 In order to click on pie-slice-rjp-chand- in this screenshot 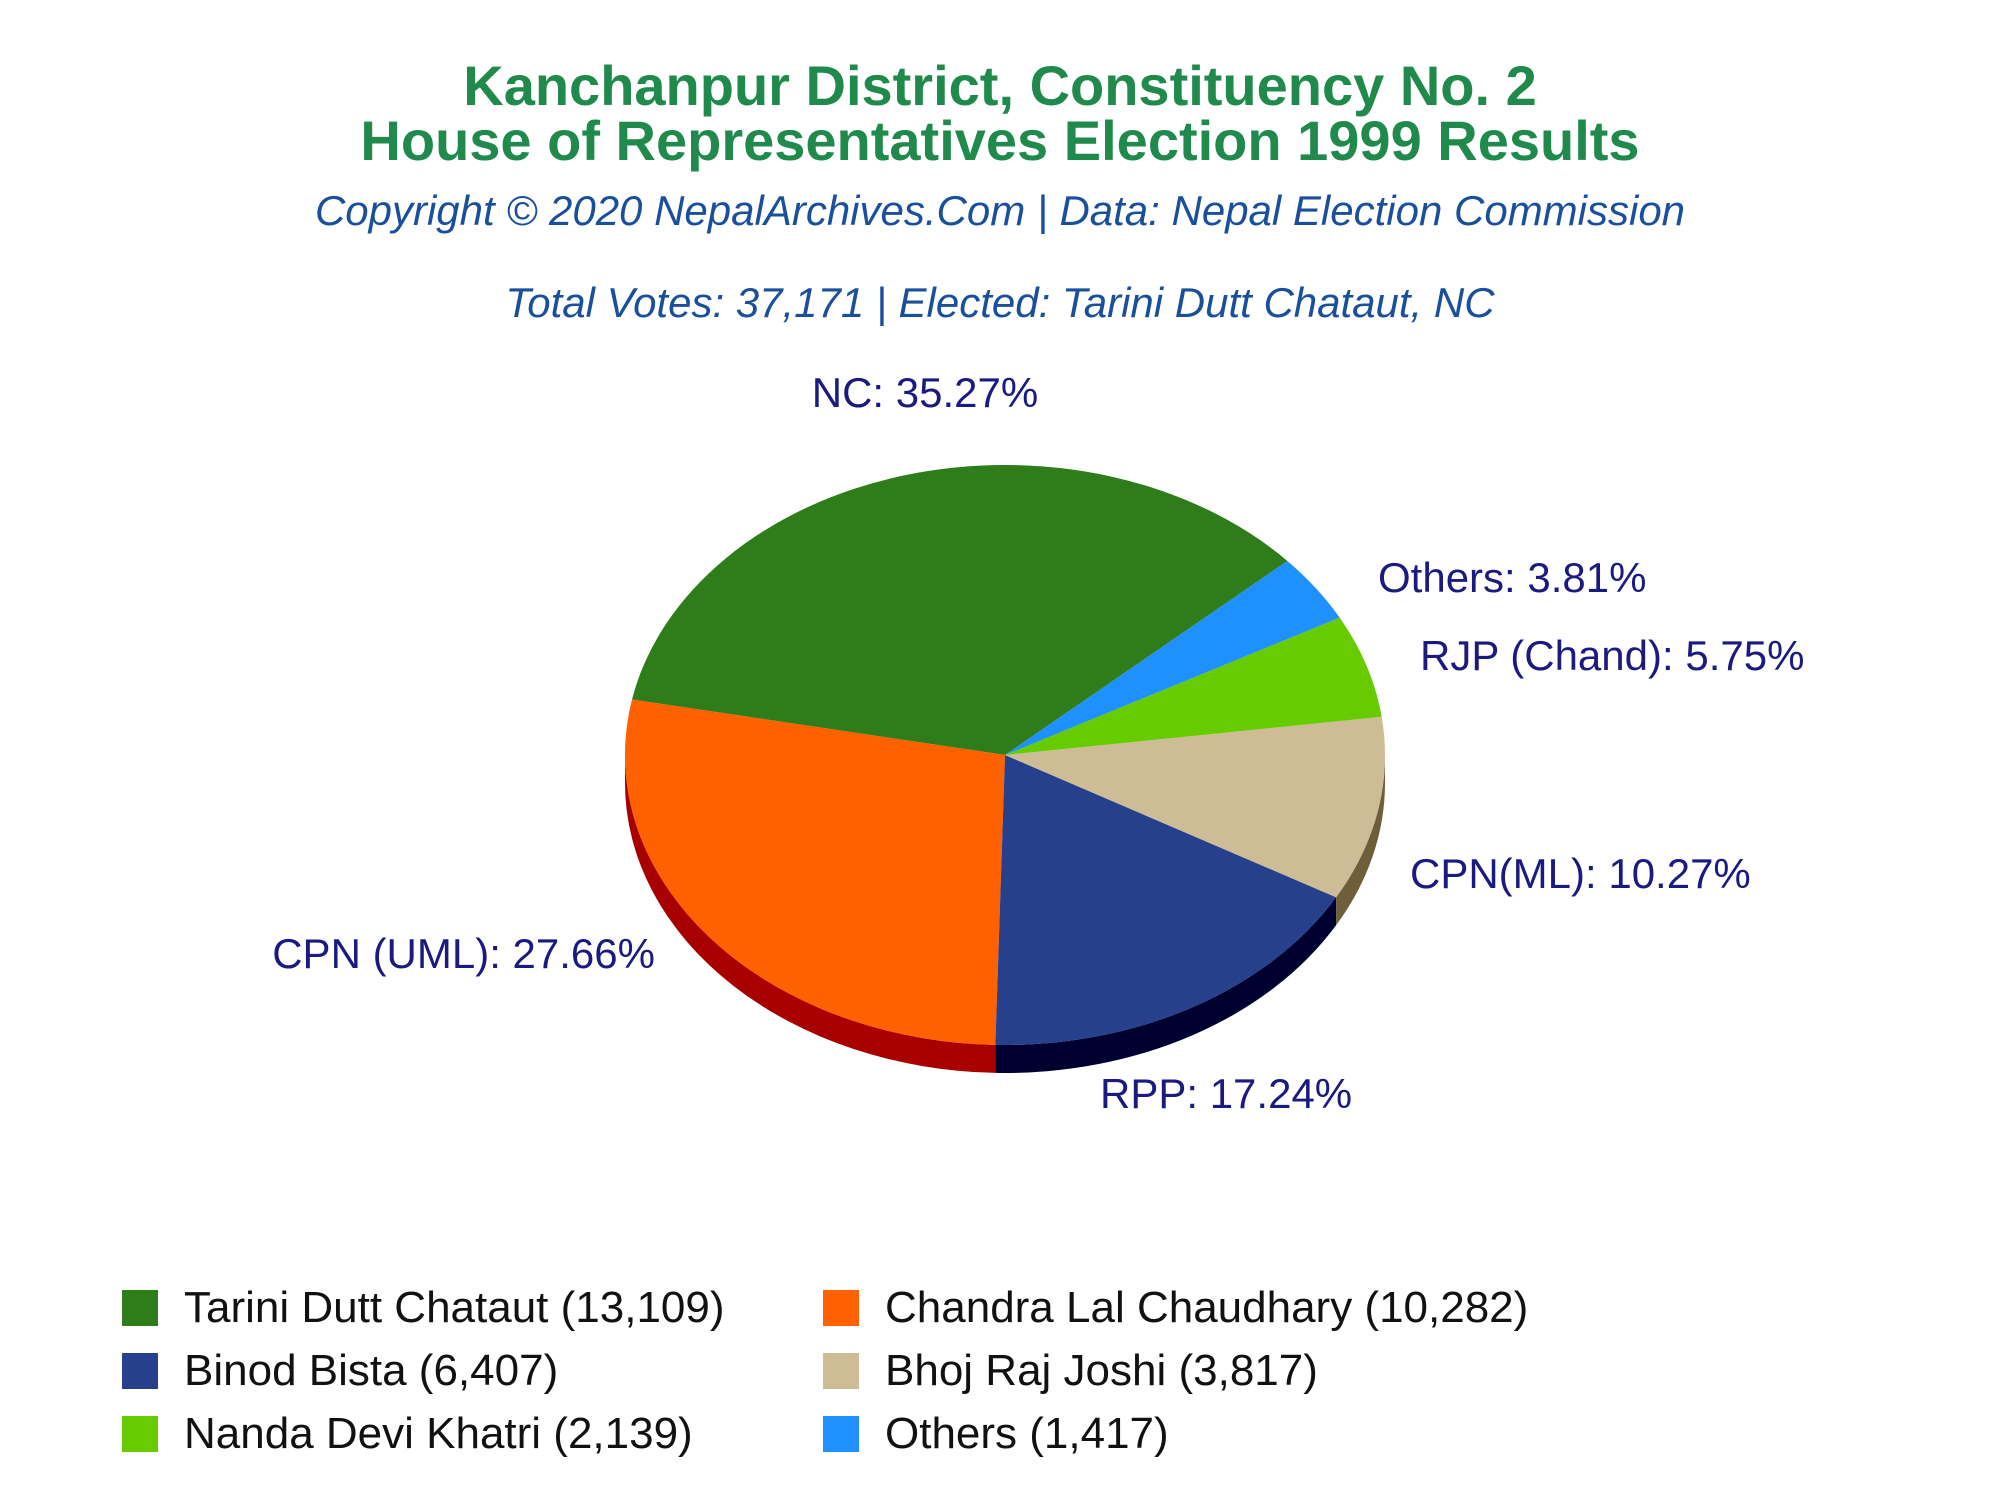, I will do `click(1193, 686)`.